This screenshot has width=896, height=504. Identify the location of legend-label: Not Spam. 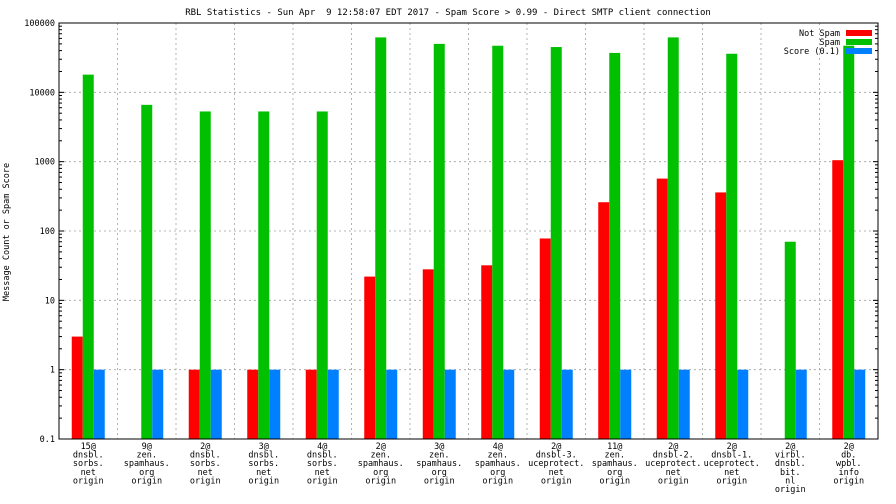
(819, 34).